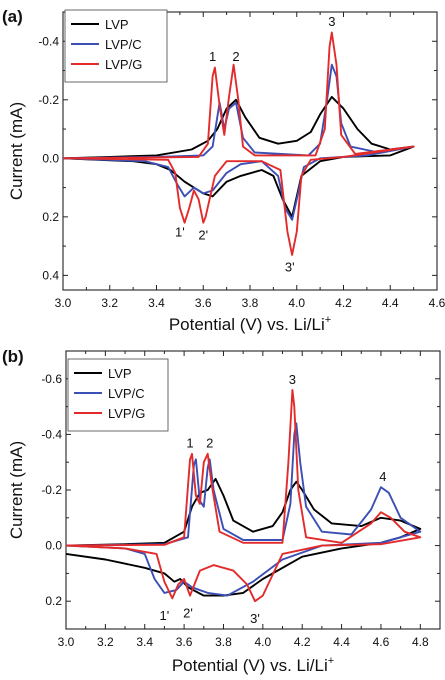  I want to click on panel-label: (a), so click(12, 16).